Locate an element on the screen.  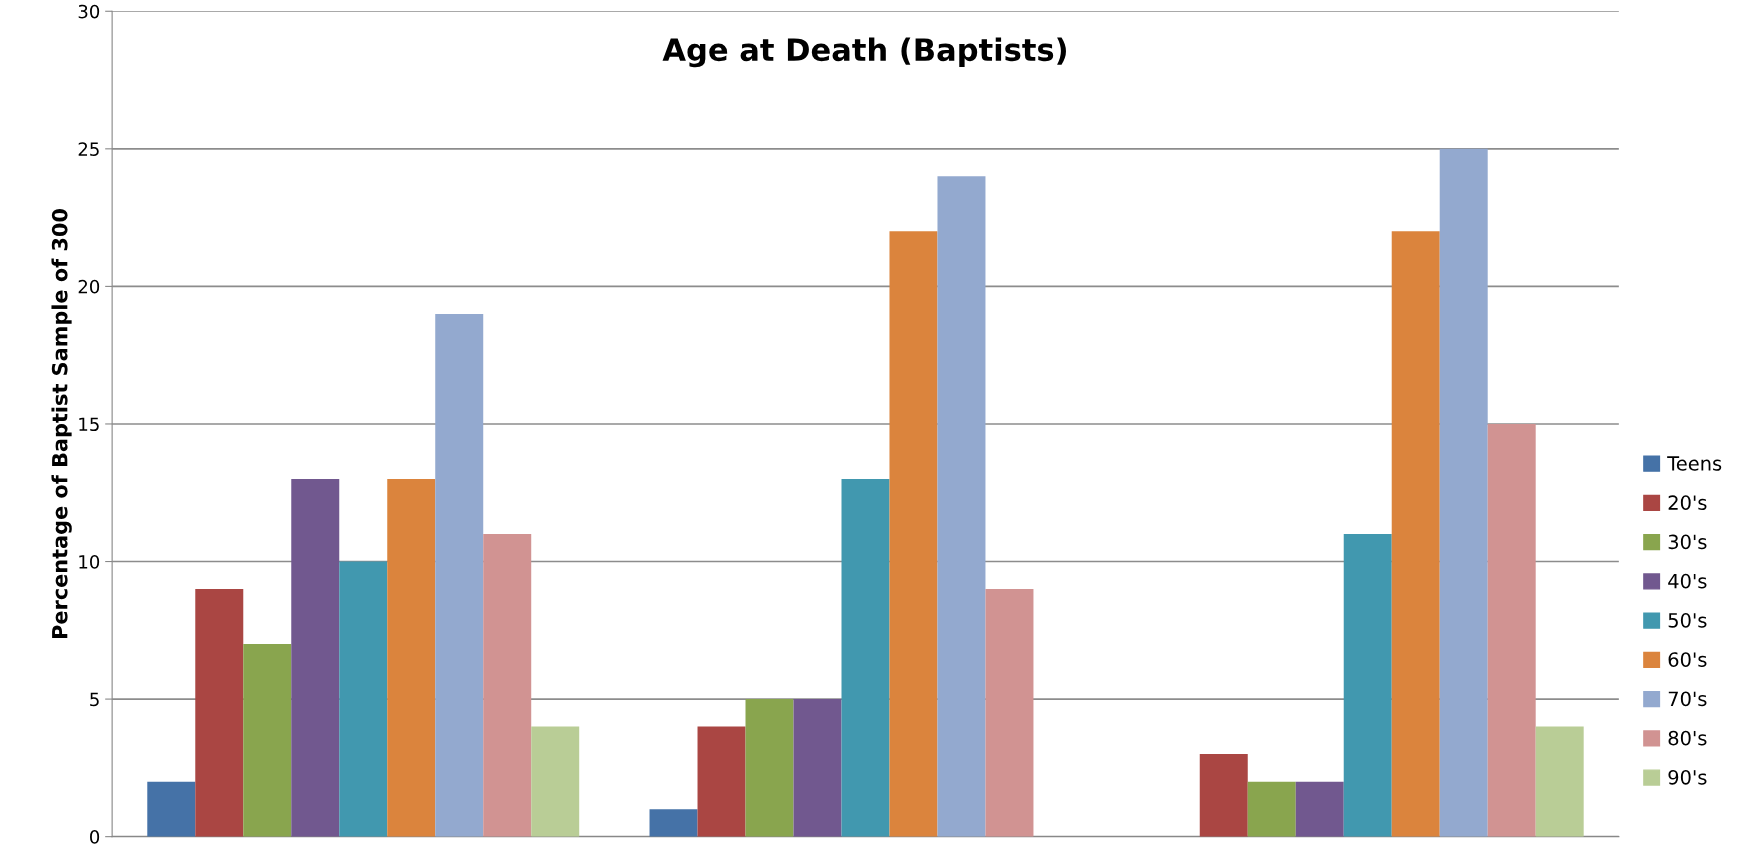
y-tick-label: 30 is located at coordinates (89, 11).